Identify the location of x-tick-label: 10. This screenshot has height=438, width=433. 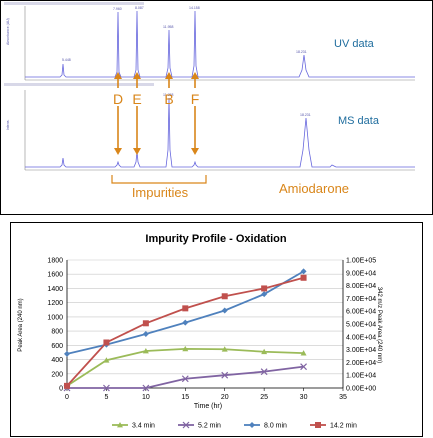
(146, 397).